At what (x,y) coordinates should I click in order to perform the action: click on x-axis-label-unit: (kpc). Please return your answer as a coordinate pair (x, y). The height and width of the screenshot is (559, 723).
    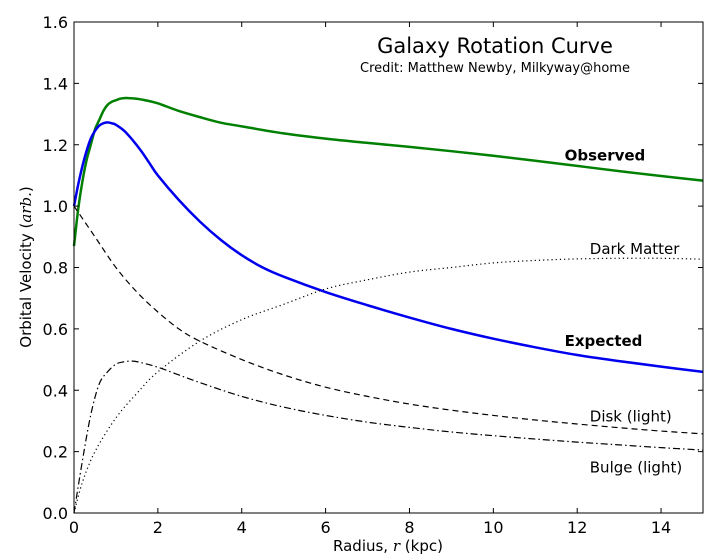
    Looking at the image, I should click on (421, 546).